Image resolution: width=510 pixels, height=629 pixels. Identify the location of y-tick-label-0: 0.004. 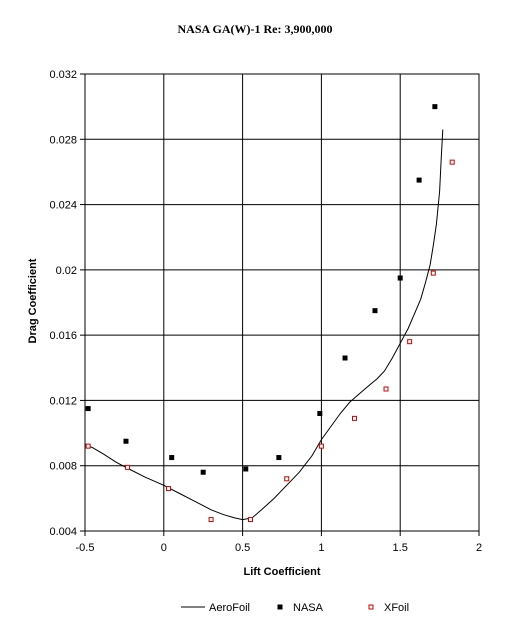
(63, 532).